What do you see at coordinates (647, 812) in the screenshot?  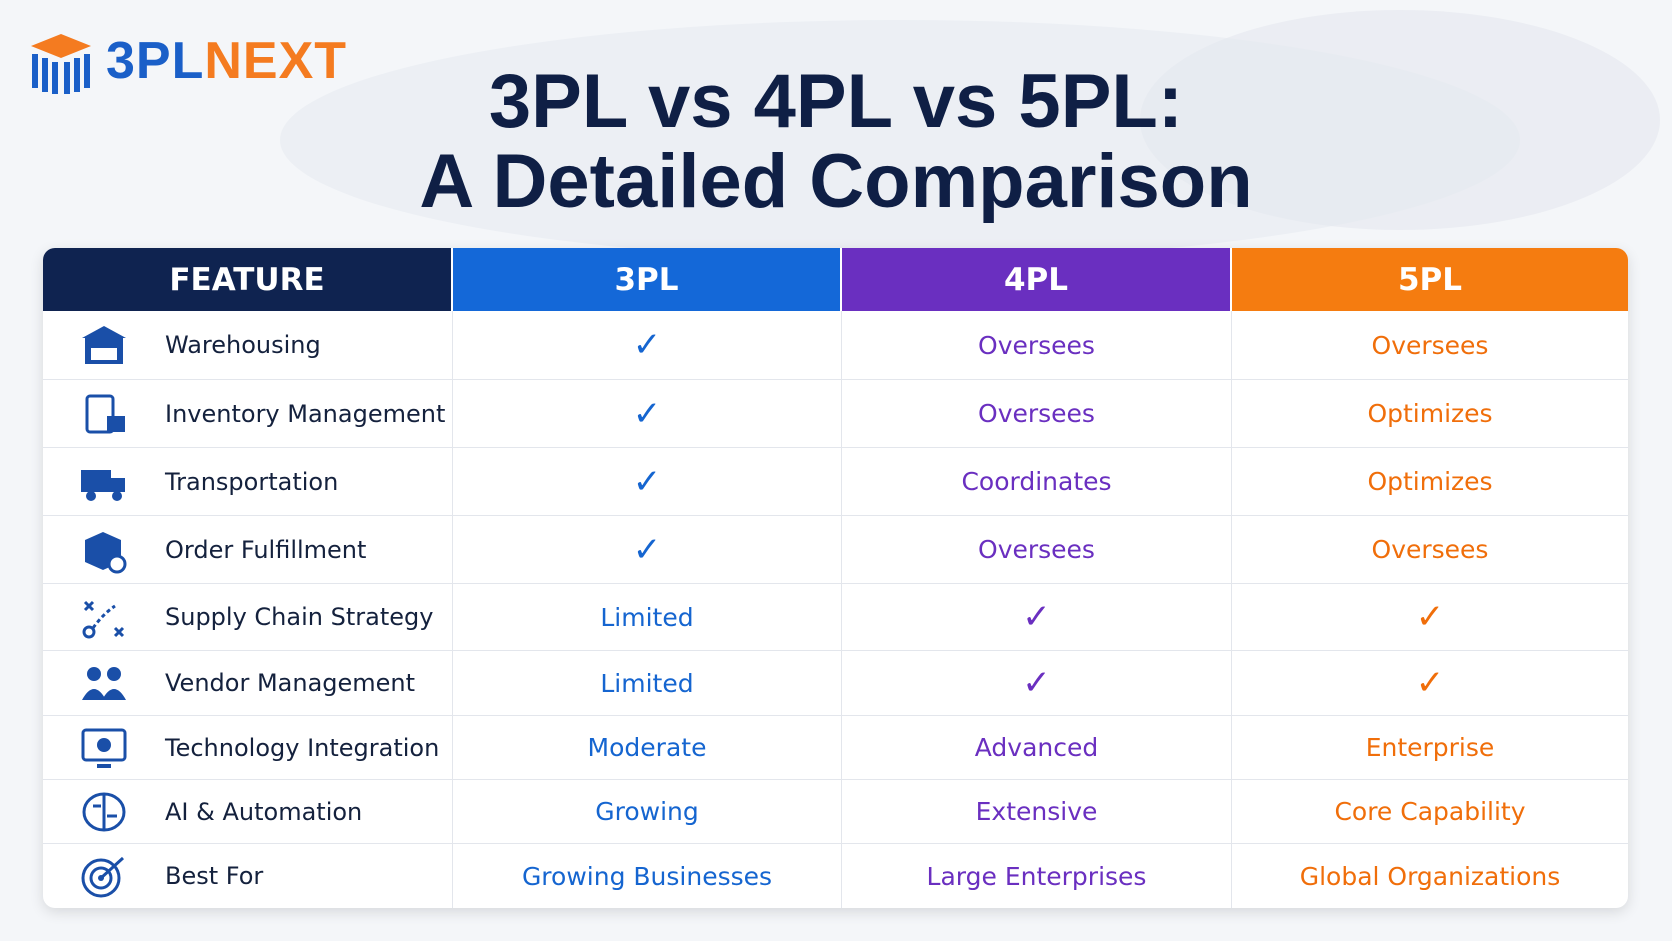 I see `value-cell: Growing` at bounding box center [647, 812].